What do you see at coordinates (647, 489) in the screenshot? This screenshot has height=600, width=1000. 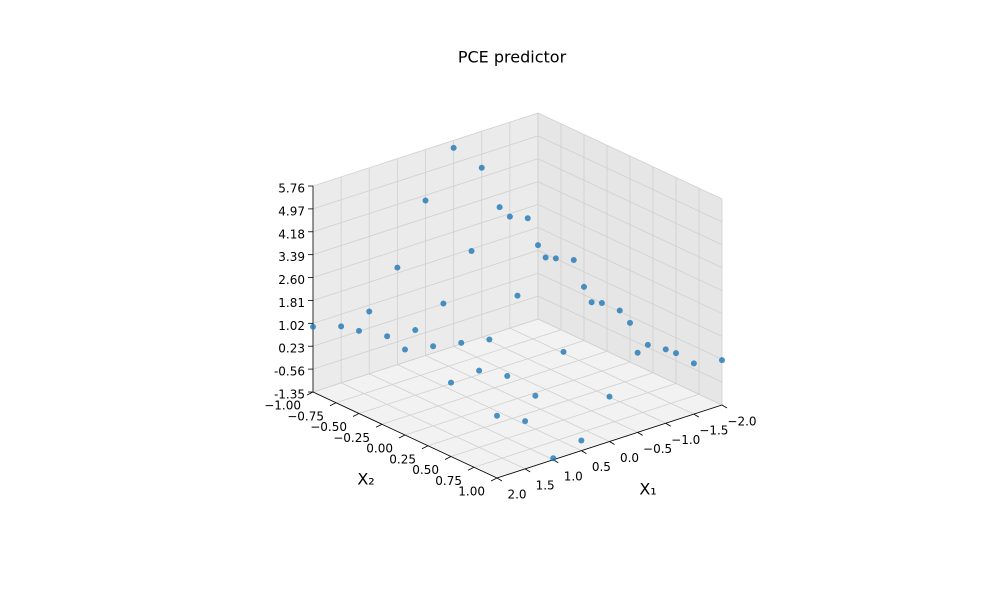 I see `x-axis-label: X₁` at bounding box center [647, 489].